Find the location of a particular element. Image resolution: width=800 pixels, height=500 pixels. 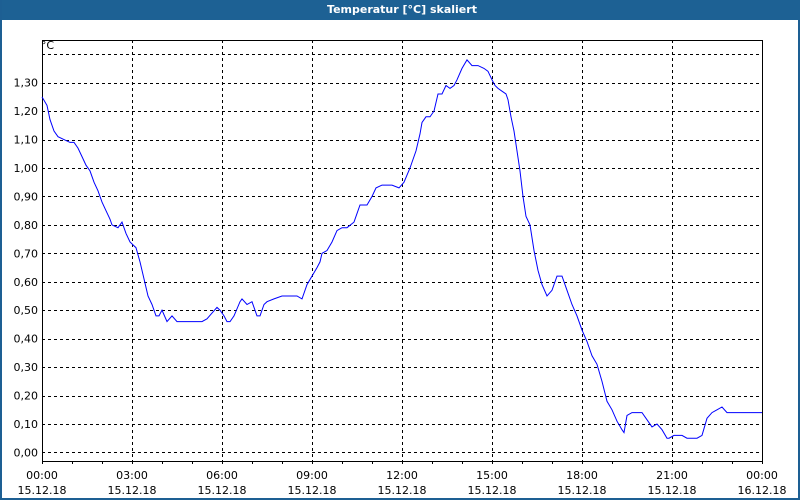

window-title: Temperatur [°C] skaliert is located at coordinates (401, 10).